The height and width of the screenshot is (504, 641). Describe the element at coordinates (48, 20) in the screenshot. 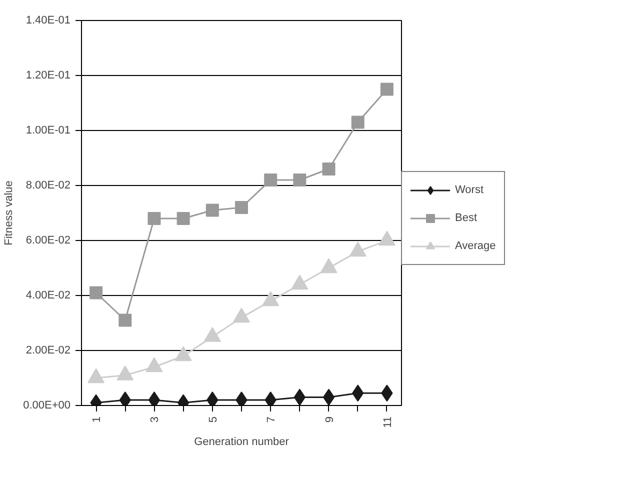

I see `y-tick-label: 1.40E-01` at that location.